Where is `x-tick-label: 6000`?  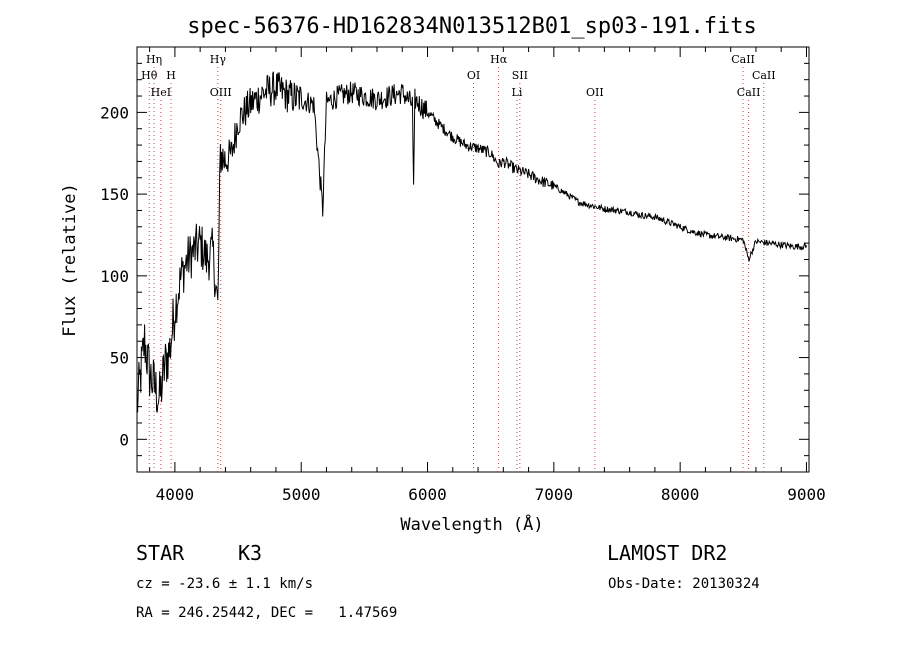 x-tick-label: 6000 is located at coordinates (427, 494).